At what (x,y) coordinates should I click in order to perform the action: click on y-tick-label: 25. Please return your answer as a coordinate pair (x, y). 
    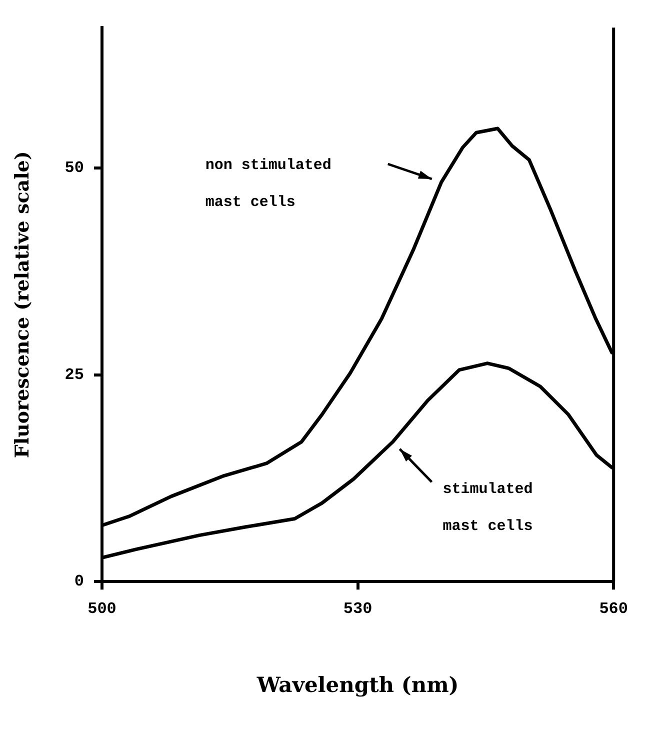
    Looking at the image, I should click on (74, 375).